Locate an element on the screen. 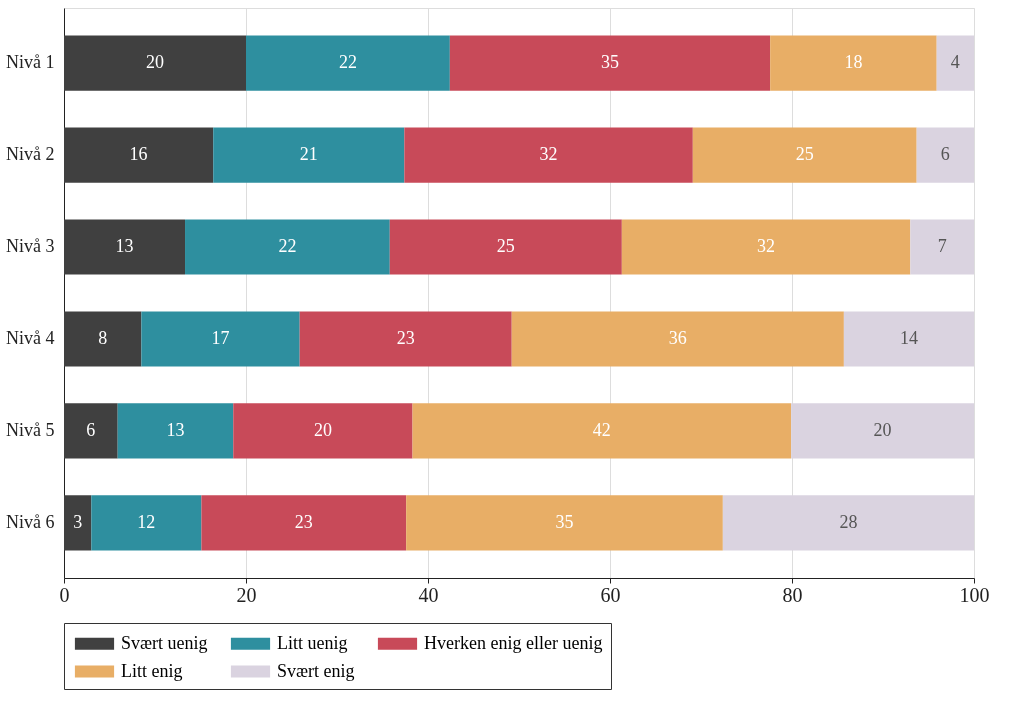 The height and width of the screenshot is (728, 1019). x-tick-label: 60 is located at coordinates (610, 594).